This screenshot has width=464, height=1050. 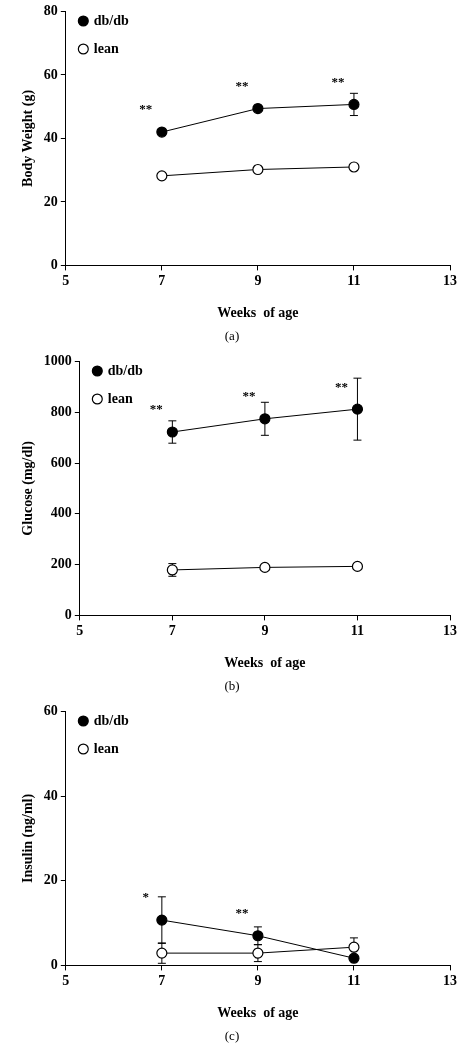 I want to click on text: (b), so click(x=232, y=686).